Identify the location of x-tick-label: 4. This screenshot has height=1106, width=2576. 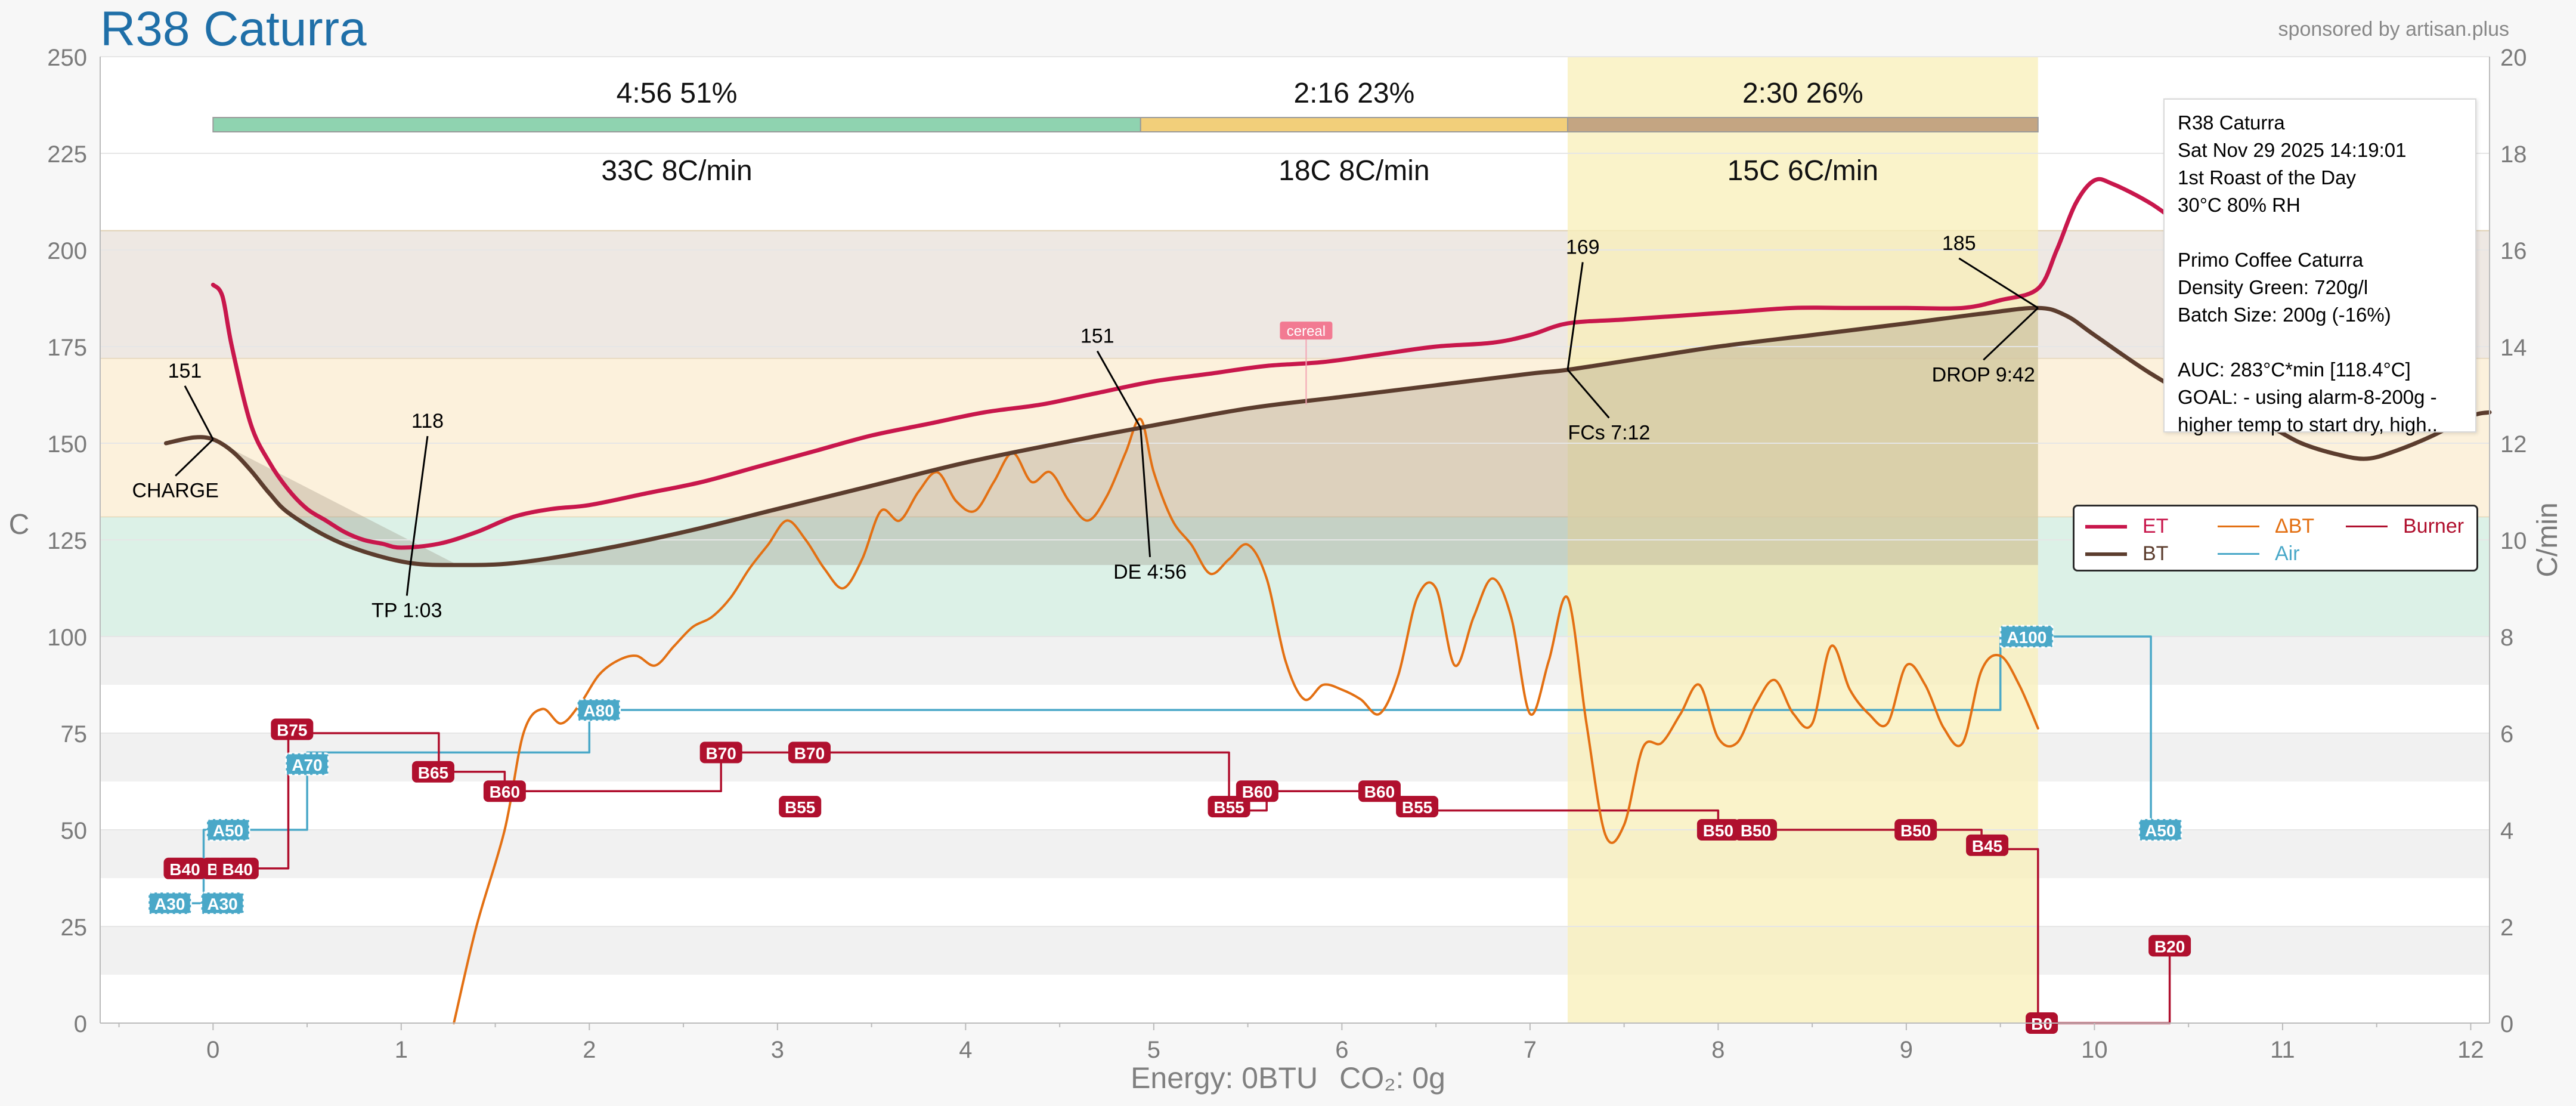
(966, 1050).